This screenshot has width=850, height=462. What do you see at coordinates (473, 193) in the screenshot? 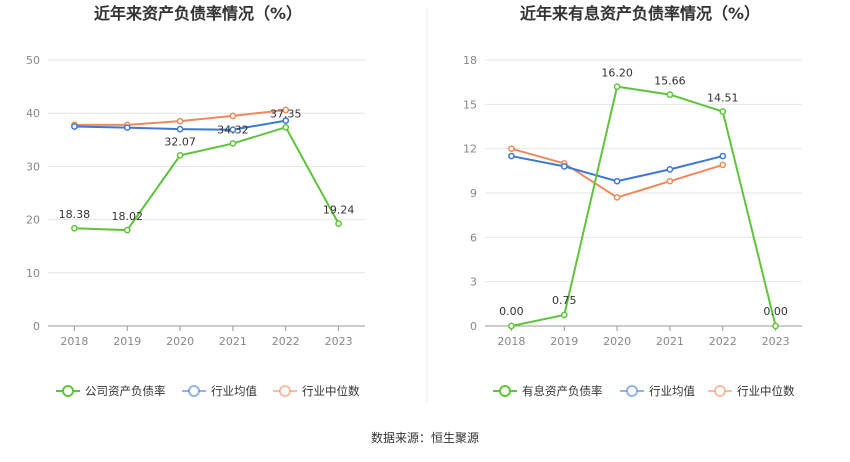
I see `y-tick-label: 9` at bounding box center [473, 193].